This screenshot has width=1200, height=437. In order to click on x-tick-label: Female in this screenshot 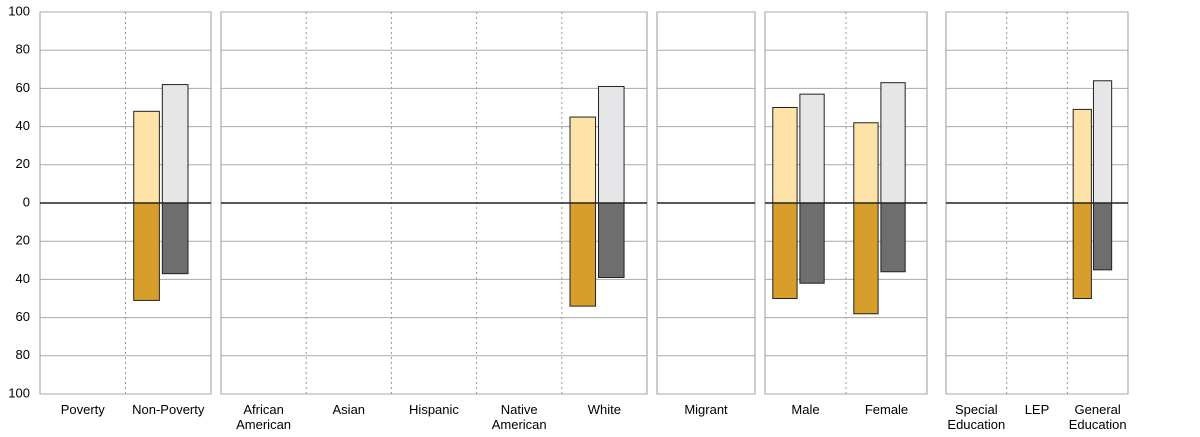, I will do `click(886, 409)`.